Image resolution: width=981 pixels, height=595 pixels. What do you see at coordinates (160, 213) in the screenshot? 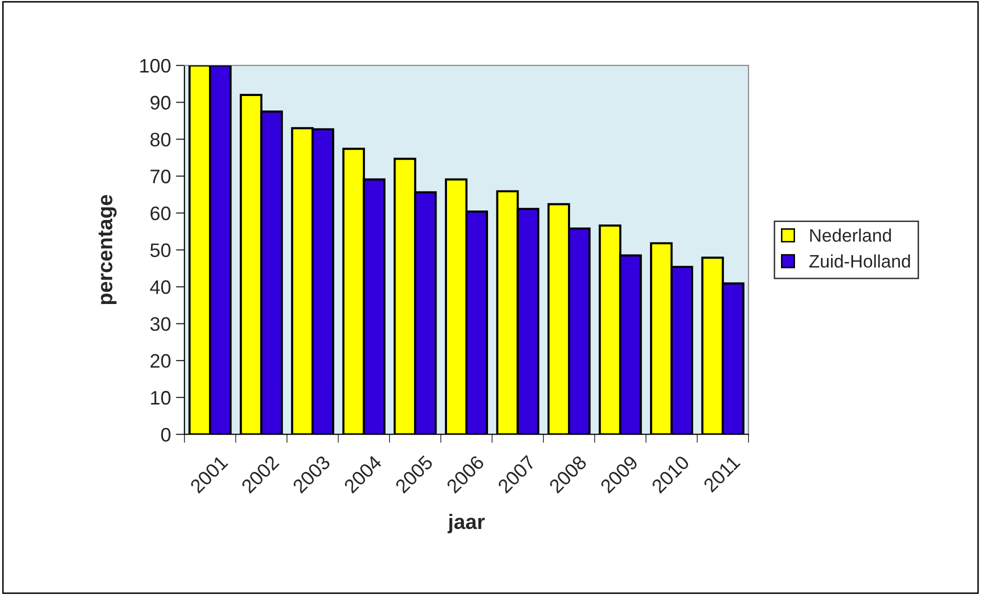
I see `y-tick-label: 60` at bounding box center [160, 213].